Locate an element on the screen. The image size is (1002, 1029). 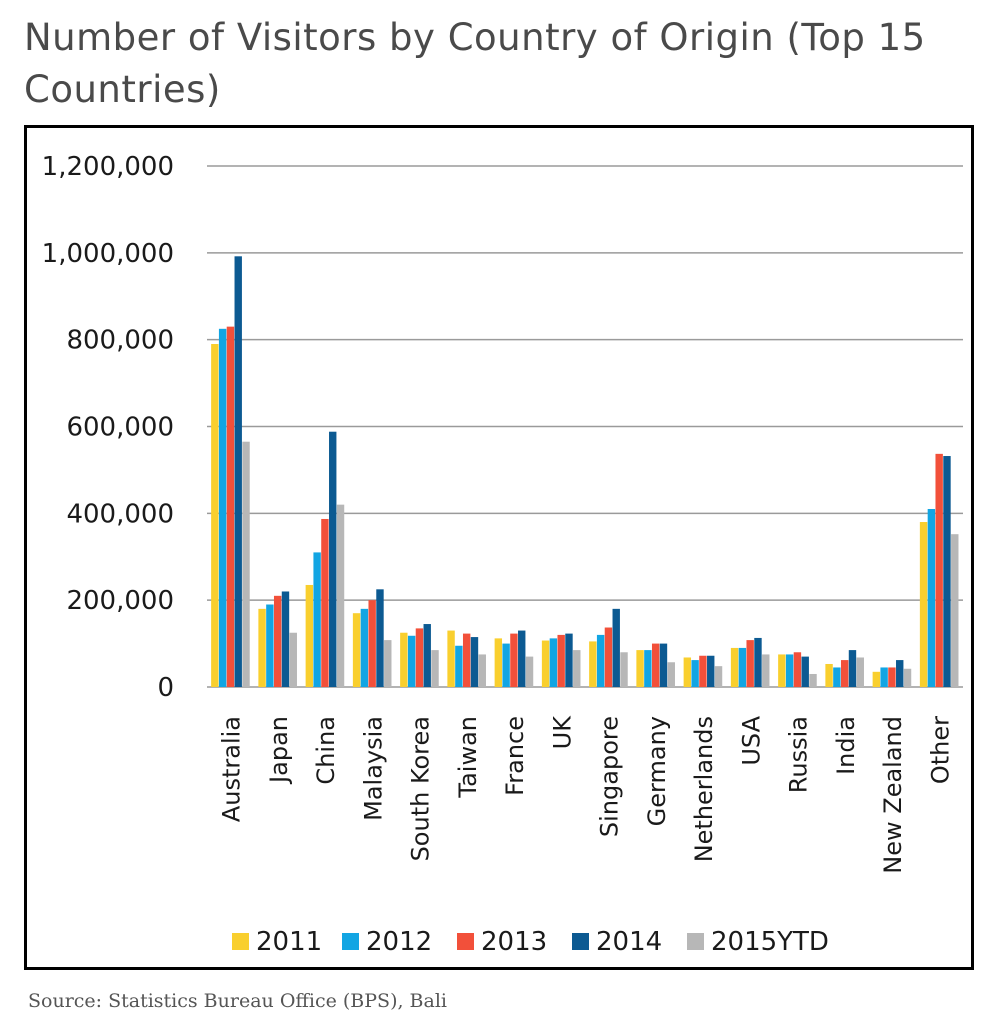
y-tick-label: 600,000 is located at coordinates (120, 428).